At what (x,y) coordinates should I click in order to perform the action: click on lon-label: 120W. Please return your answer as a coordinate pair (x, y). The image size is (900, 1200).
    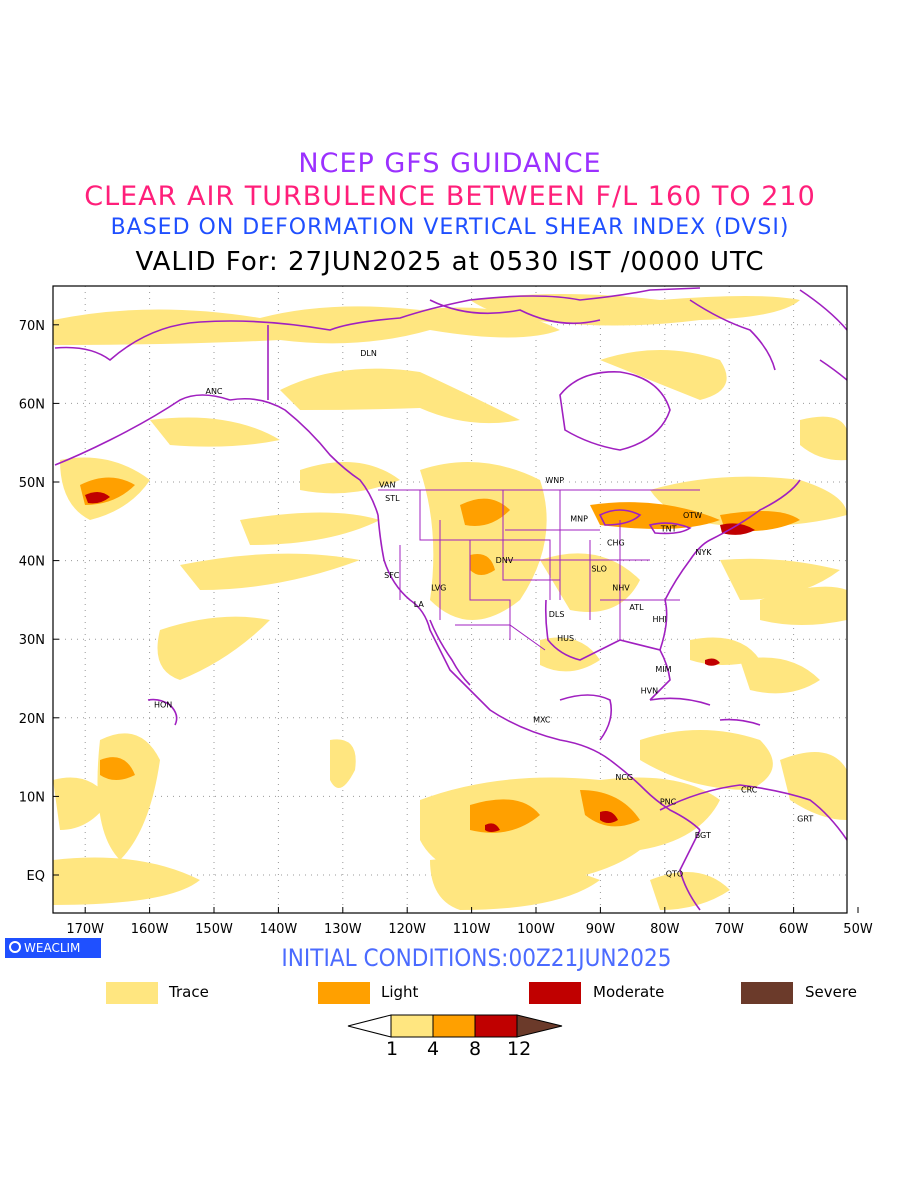
    Looking at the image, I should click on (407, 929).